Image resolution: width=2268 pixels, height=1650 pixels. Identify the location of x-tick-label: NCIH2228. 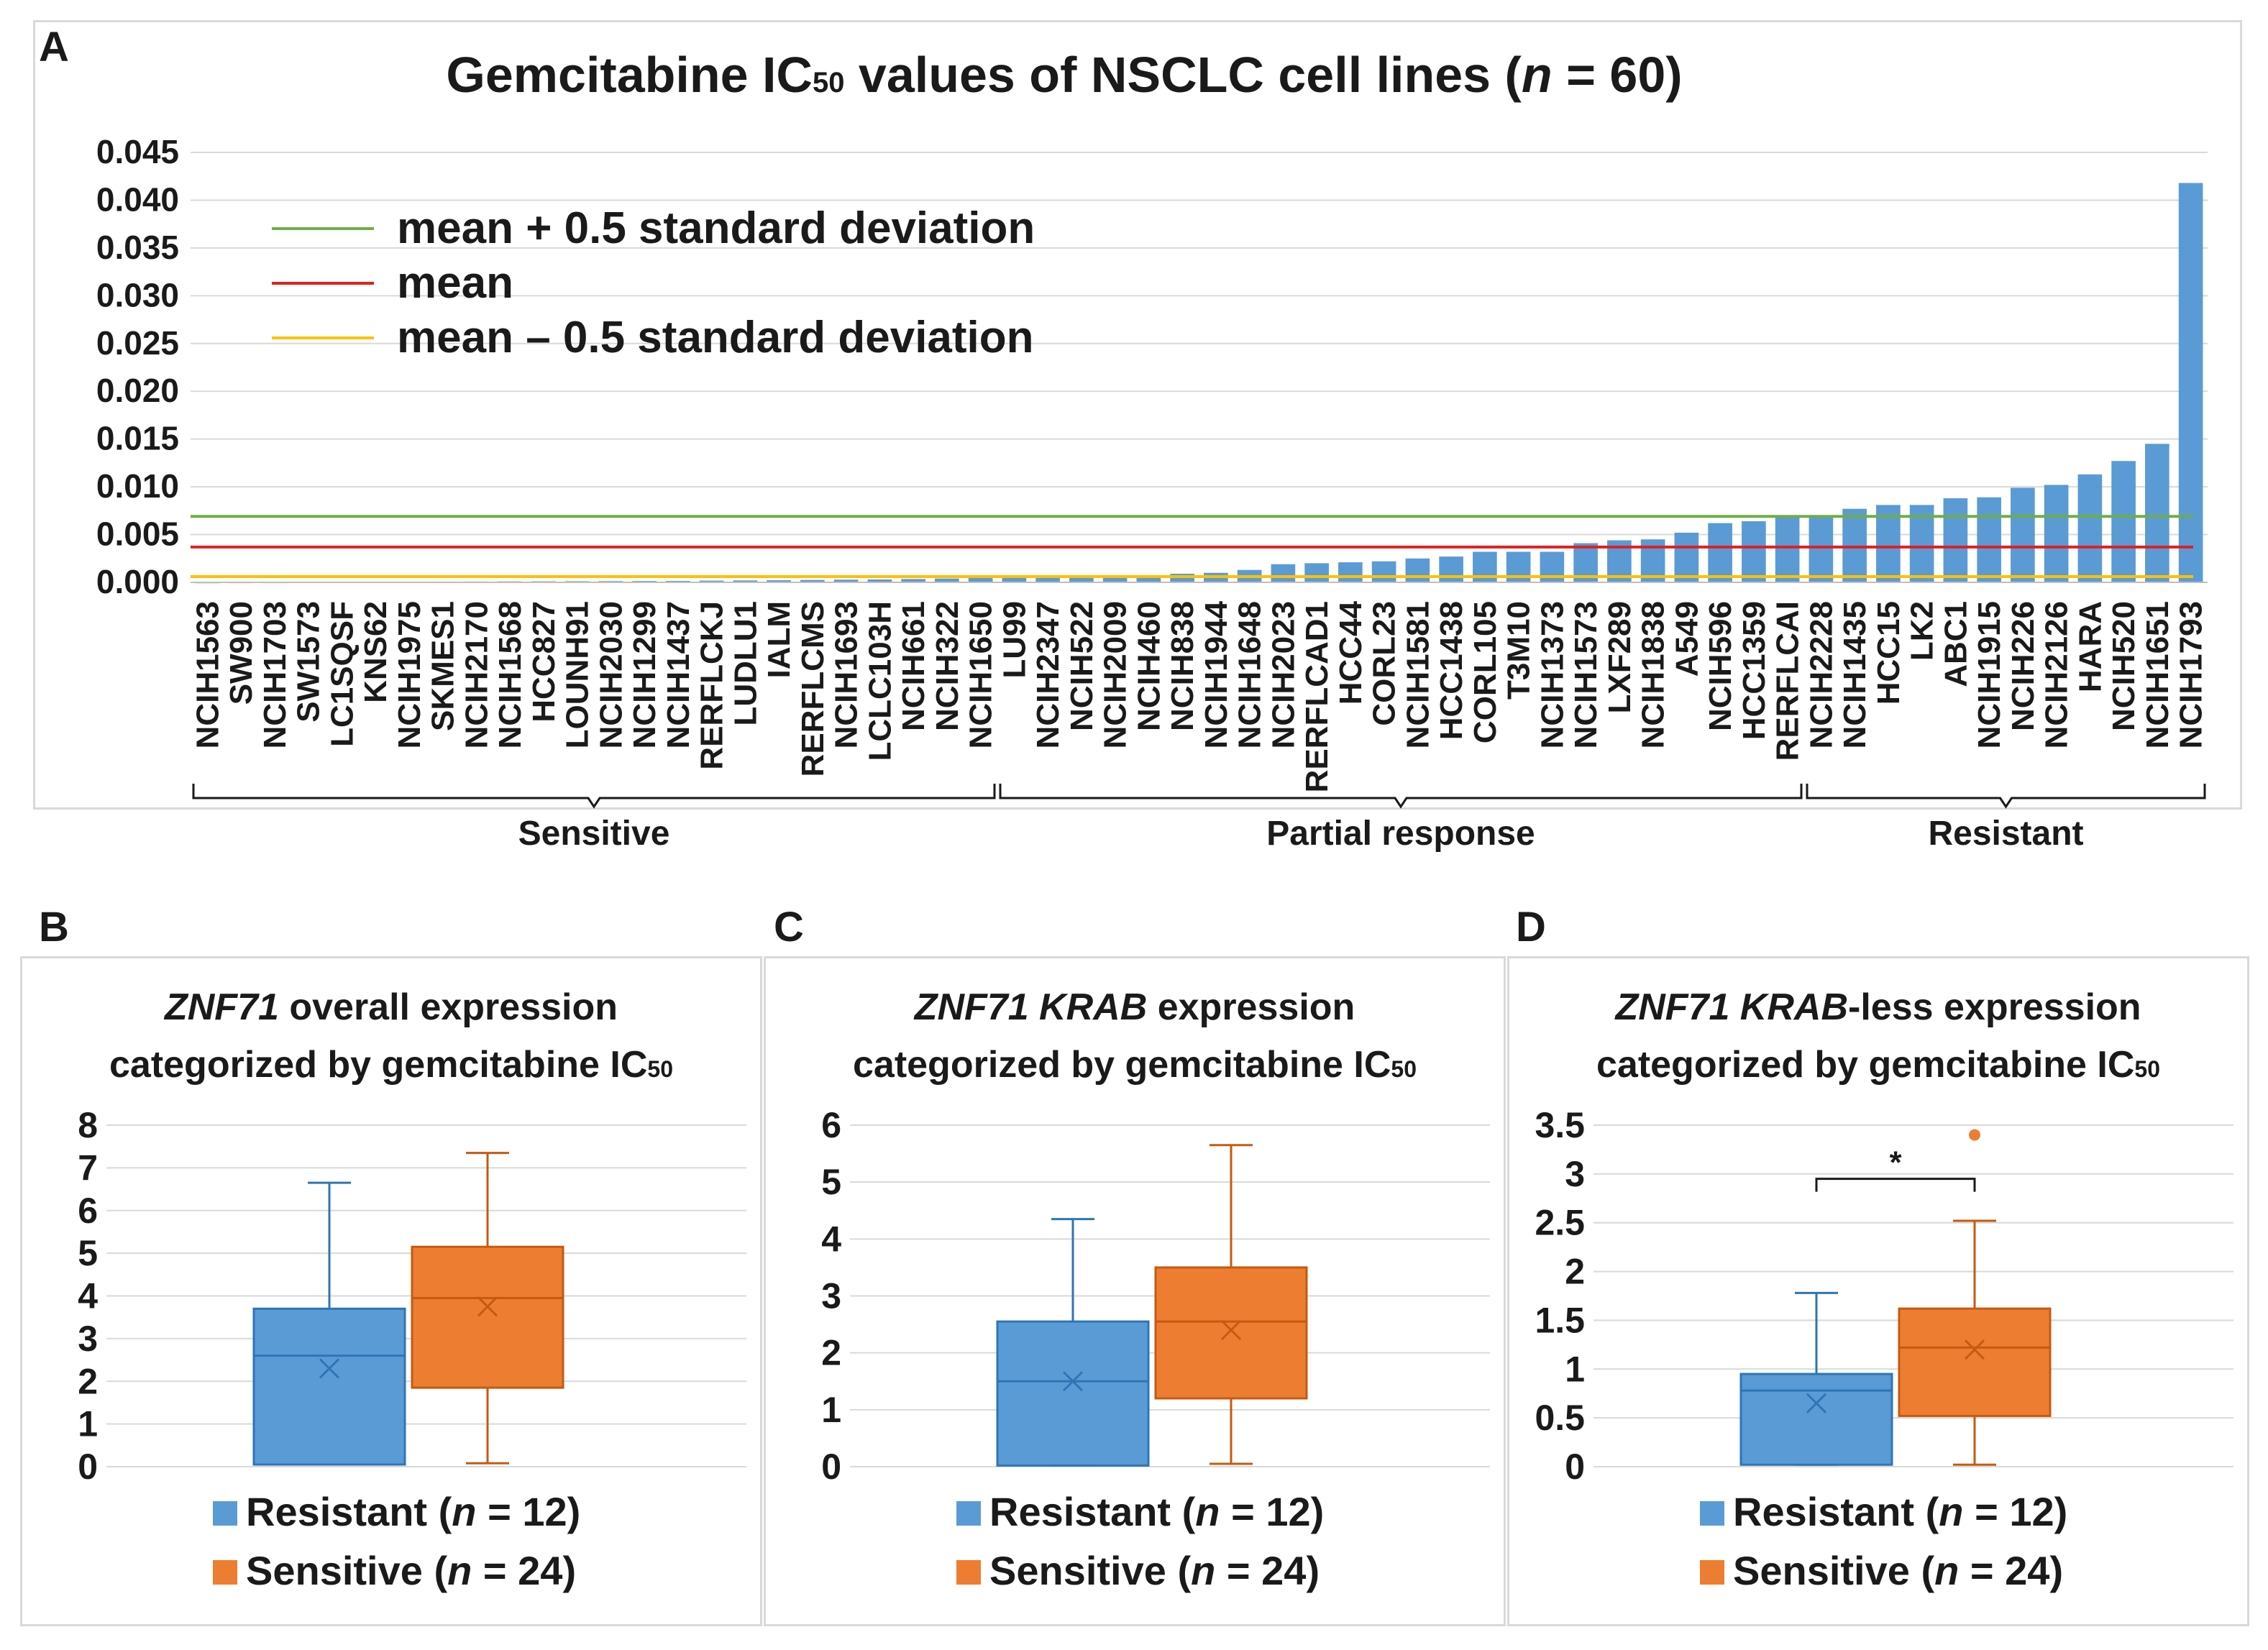
(1821, 674).